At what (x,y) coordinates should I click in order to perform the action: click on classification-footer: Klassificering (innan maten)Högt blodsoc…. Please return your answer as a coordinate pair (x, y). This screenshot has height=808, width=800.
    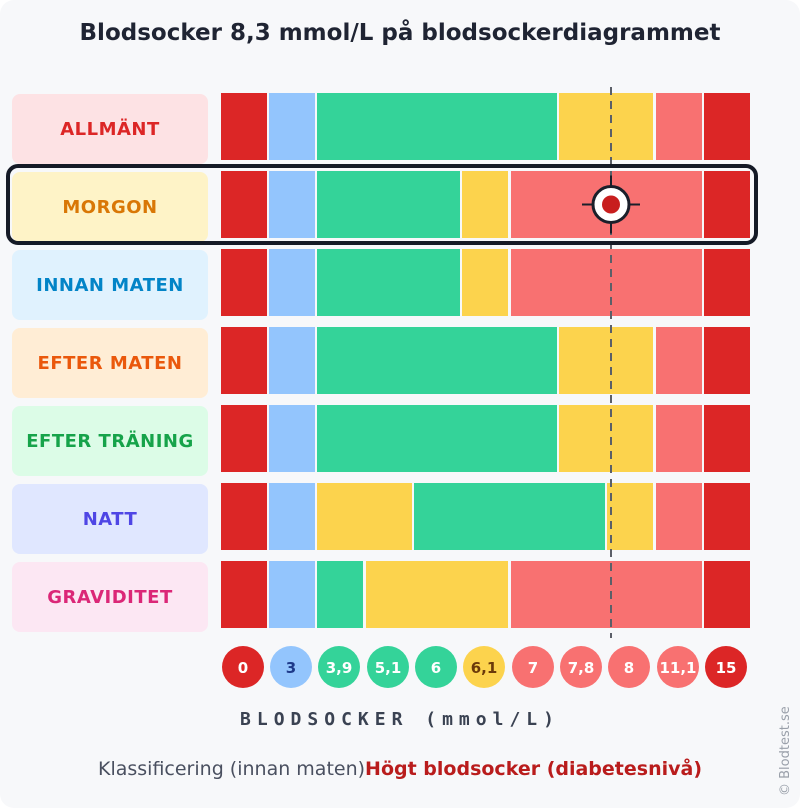
    Looking at the image, I should click on (400, 769).